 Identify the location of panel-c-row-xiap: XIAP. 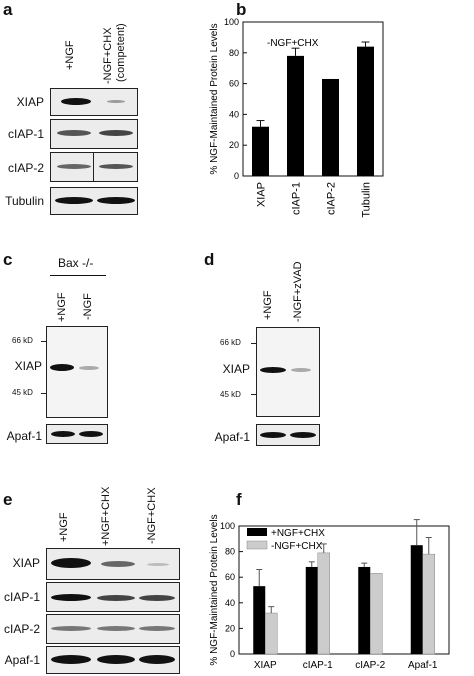
(28, 366).